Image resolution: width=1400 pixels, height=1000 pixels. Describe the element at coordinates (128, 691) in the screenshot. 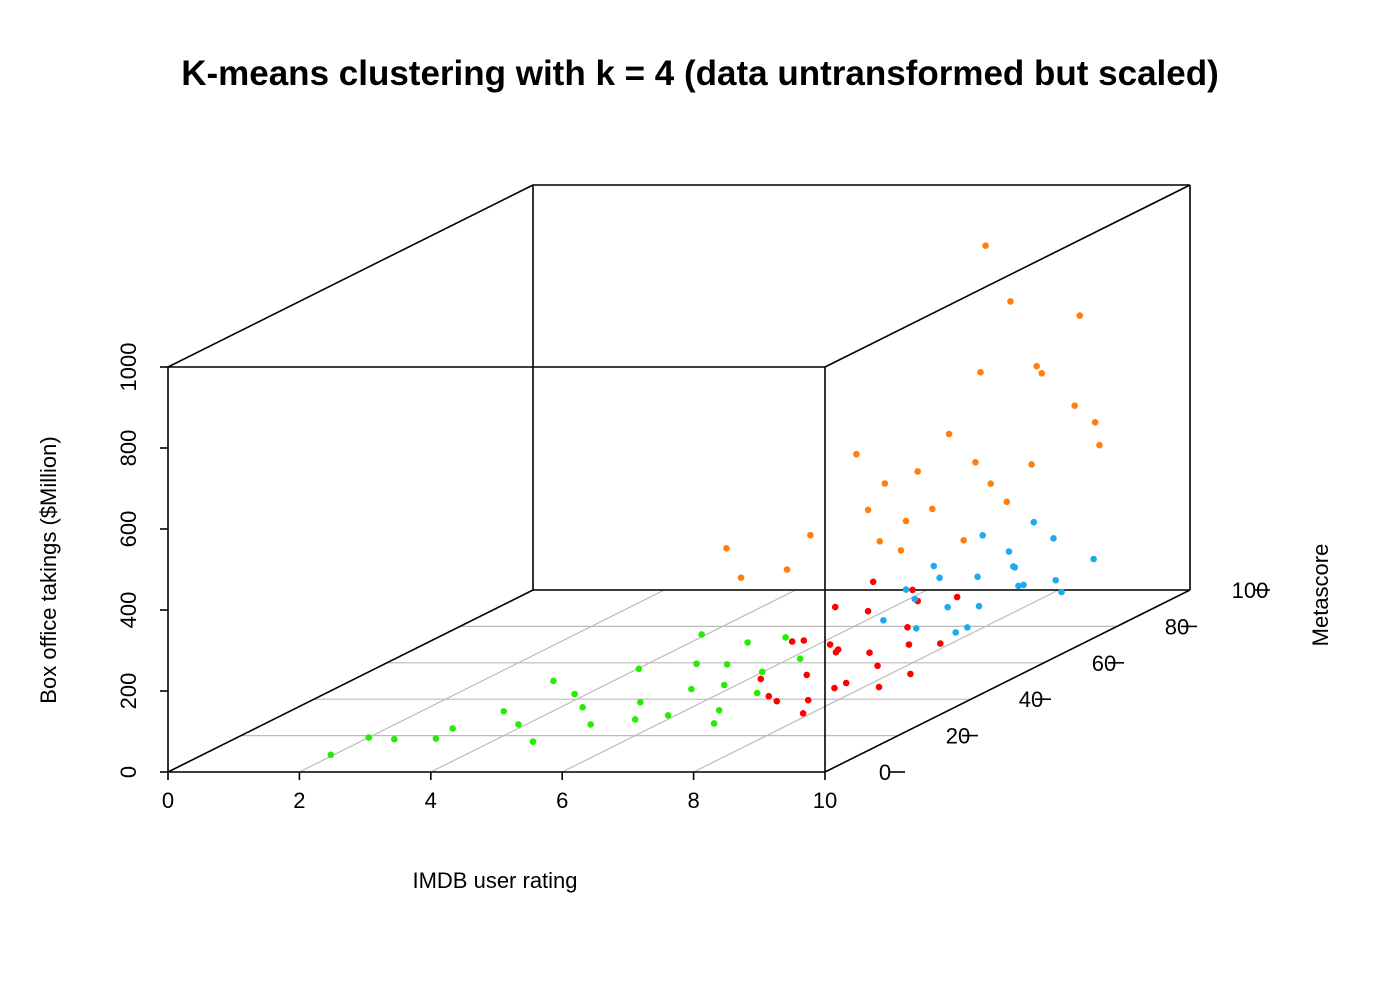

I see `z-tick-label: 200` at that location.